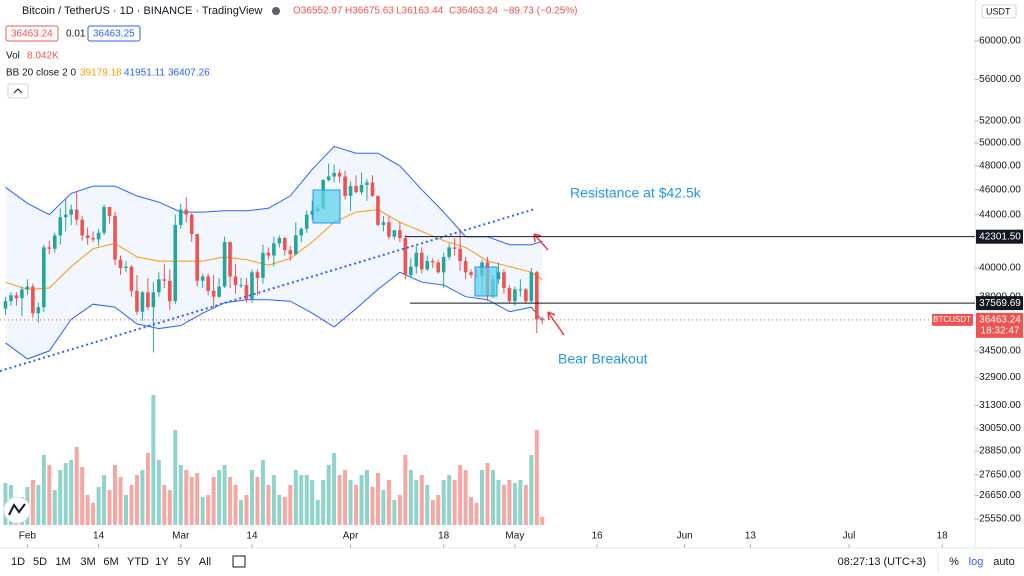 The width and height of the screenshot is (1024, 576). I want to click on x-tick-label: Apr, so click(351, 536).